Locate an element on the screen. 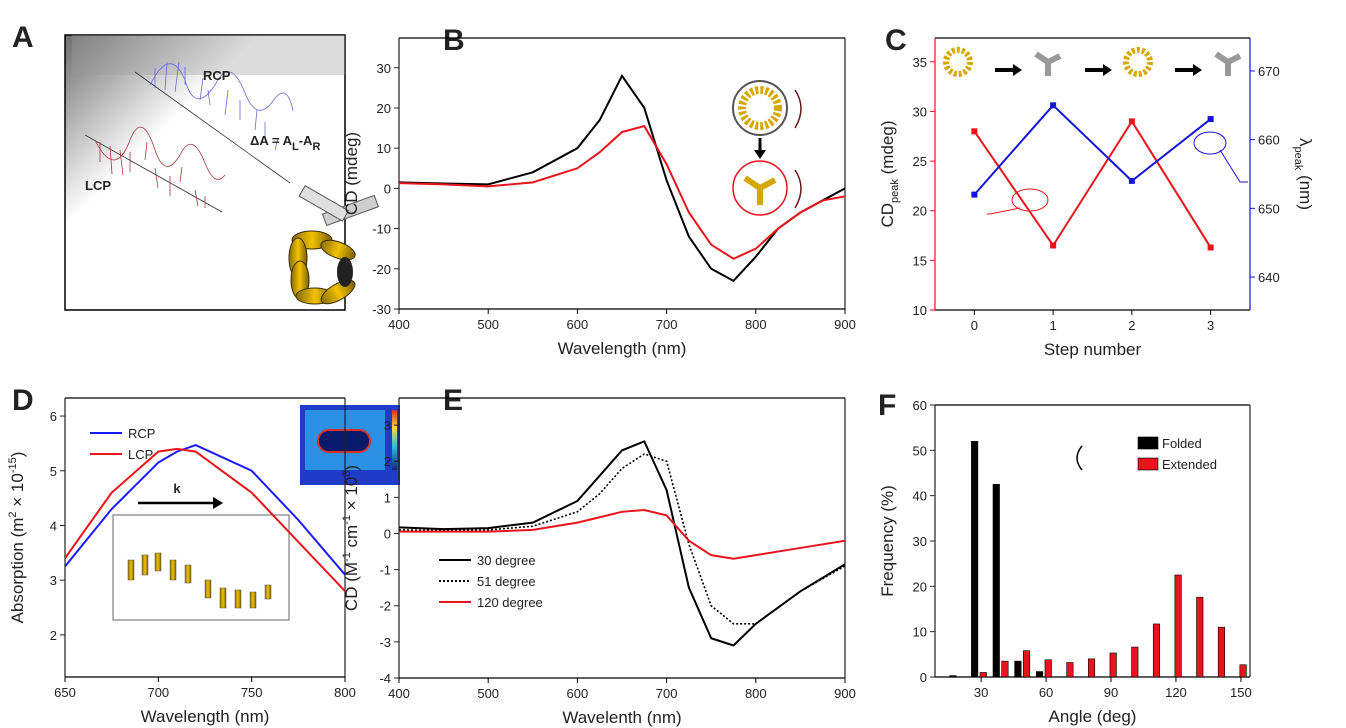  x-tick-label: 600 is located at coordinates (578, 324).